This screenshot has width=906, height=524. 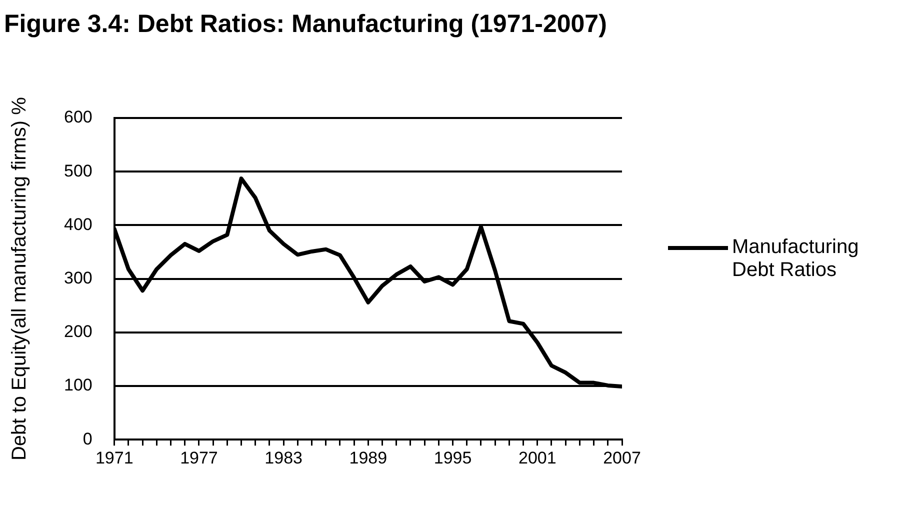 What do you see at coordinates (796, 259) in the screenshot?
I see `legend-label: Manufacturing Debt Ratios` at bounding box center [796, 259].